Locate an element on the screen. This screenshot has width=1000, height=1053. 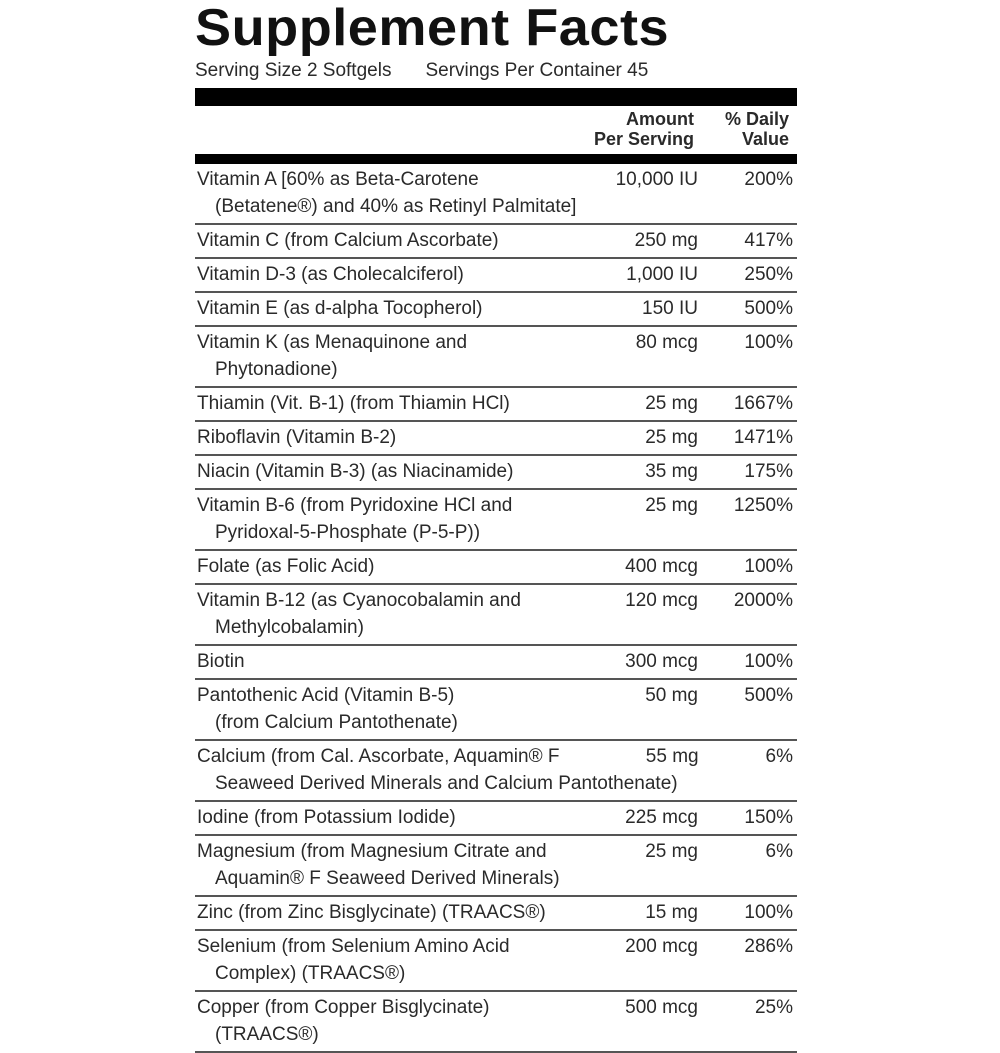
nutrient-daily-value: 1471% is located at coordinates (763, 437).